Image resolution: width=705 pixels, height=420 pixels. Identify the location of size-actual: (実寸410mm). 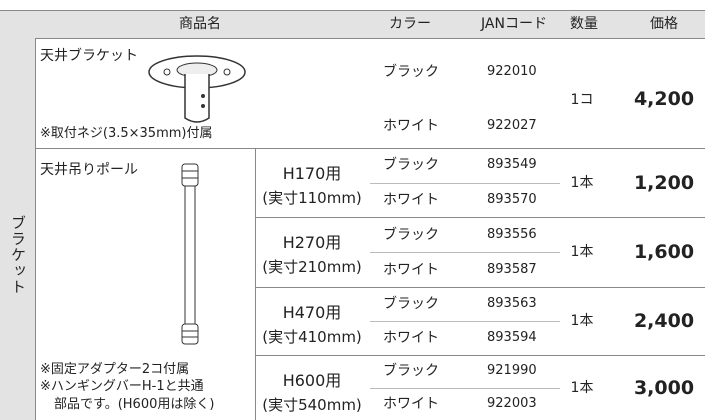
(312, 337).